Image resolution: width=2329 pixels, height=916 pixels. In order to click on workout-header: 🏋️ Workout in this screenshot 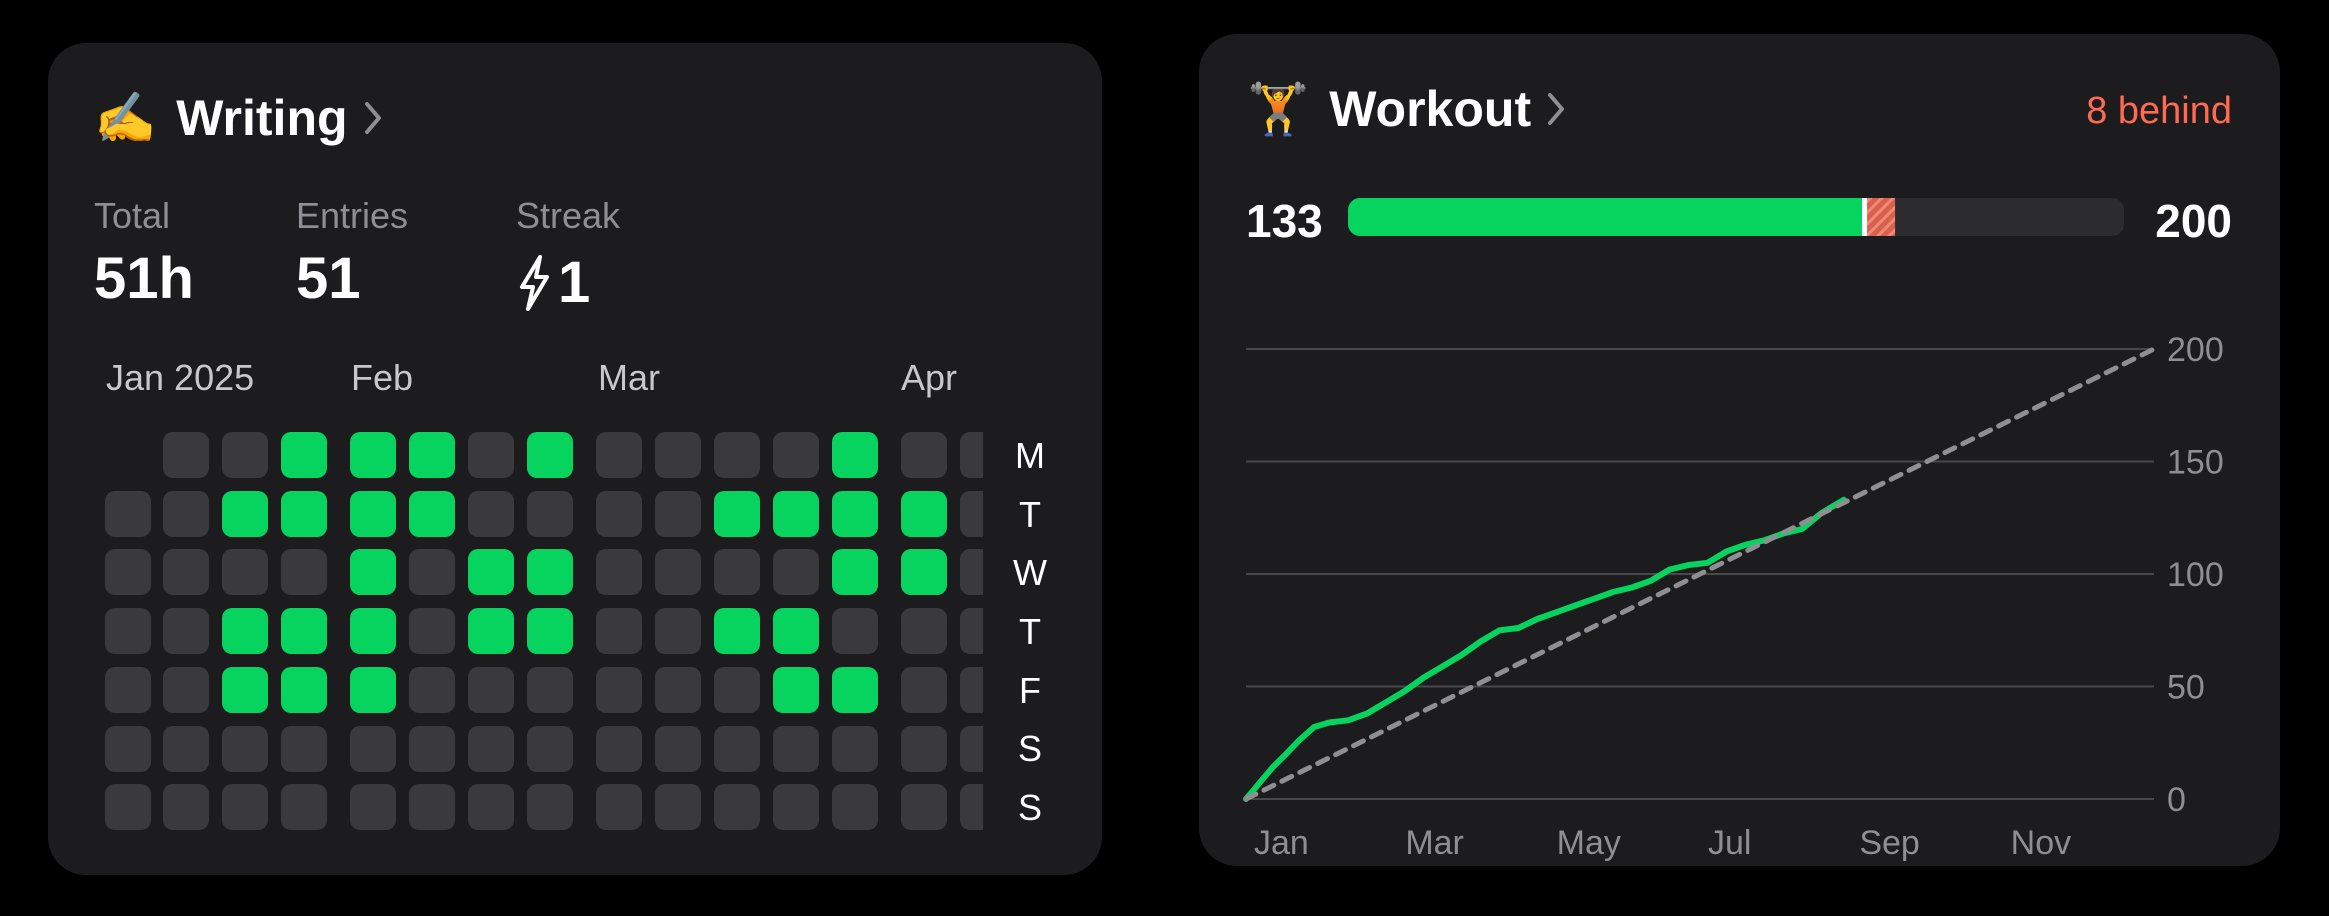, I will do `click(1407, 109)`.